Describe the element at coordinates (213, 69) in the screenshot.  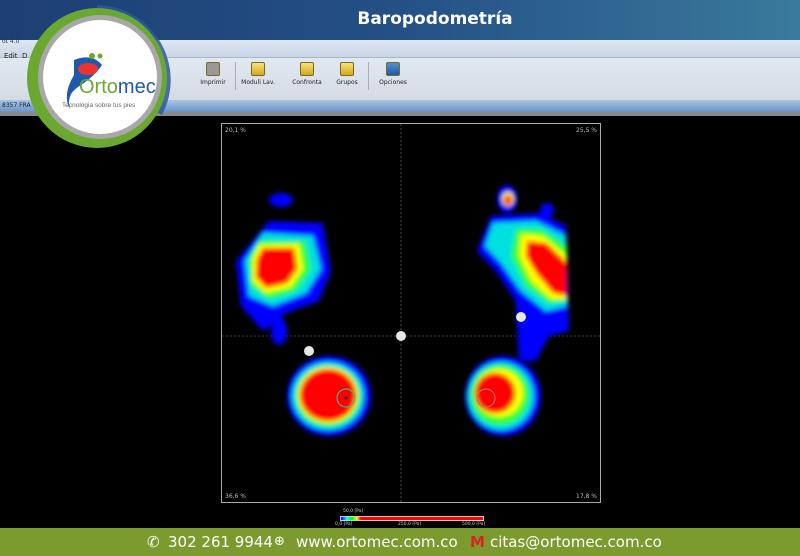
I see `printer-icon` at that location.